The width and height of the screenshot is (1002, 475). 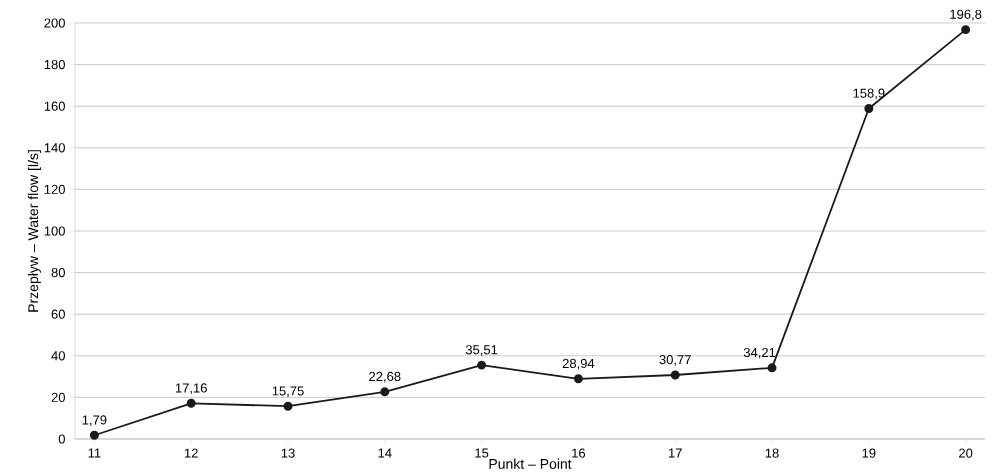 What do you see at coordinates (94, 453) in the screenshot?
I see `x-tick-label: 11` at bounding box center [94, 453].